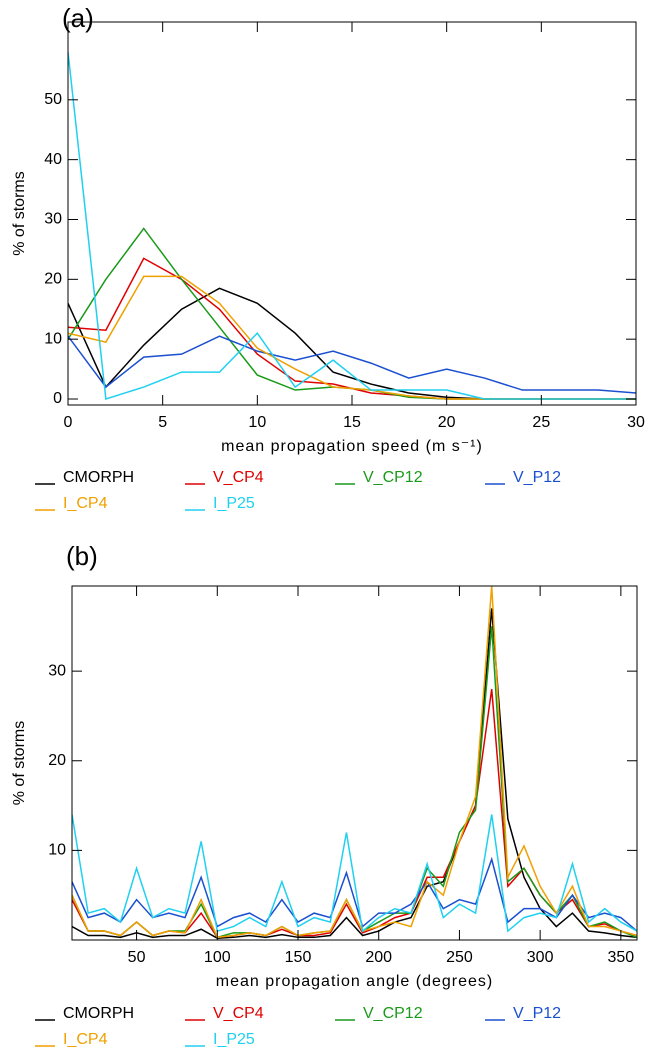 Image resolution: width=648 pixels, height=1048 pixels. What do you see at coordinates (540, 957) in the screenshot?
I see `x-tick-label: 300` at bounding box center [540, 957].